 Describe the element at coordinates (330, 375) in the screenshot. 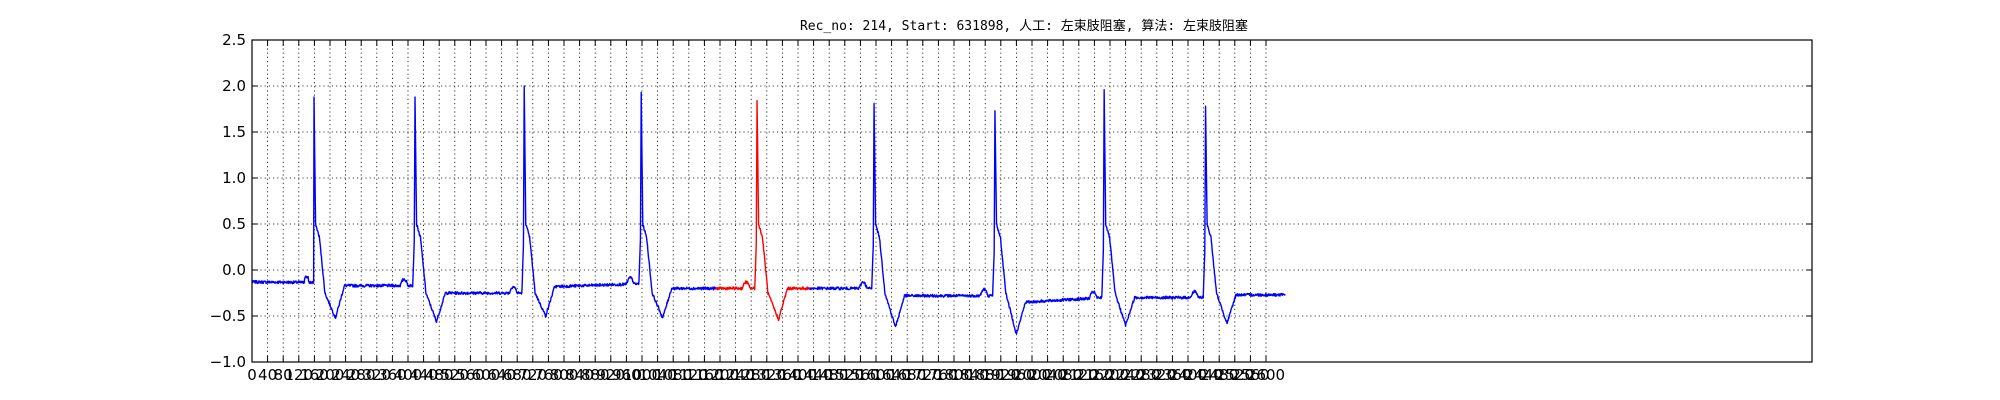

I see `x-tick-label: 200` at that location.